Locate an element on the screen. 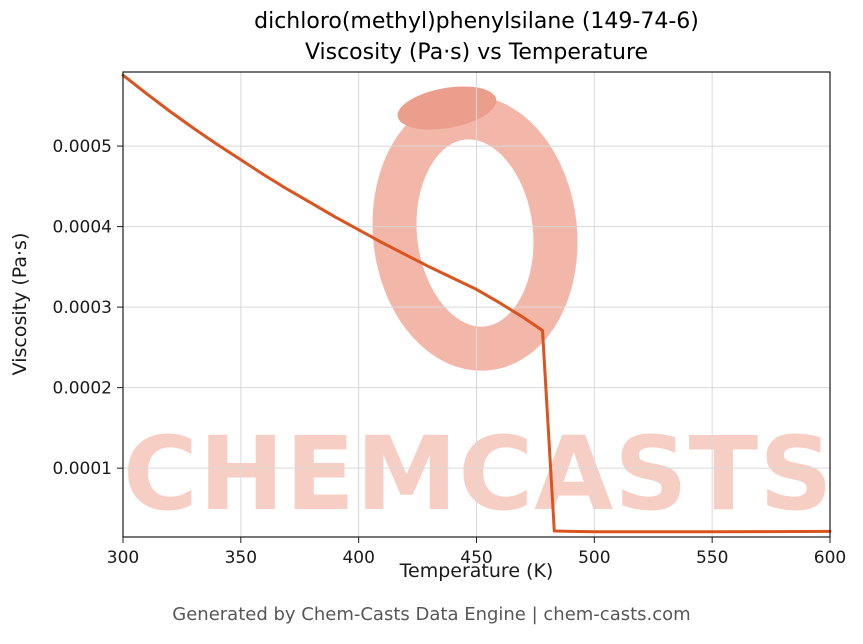 Image resolution: width=863 pixels, height=644 pixels. x-tick-label: 400 is located at coordinates (358, 558).